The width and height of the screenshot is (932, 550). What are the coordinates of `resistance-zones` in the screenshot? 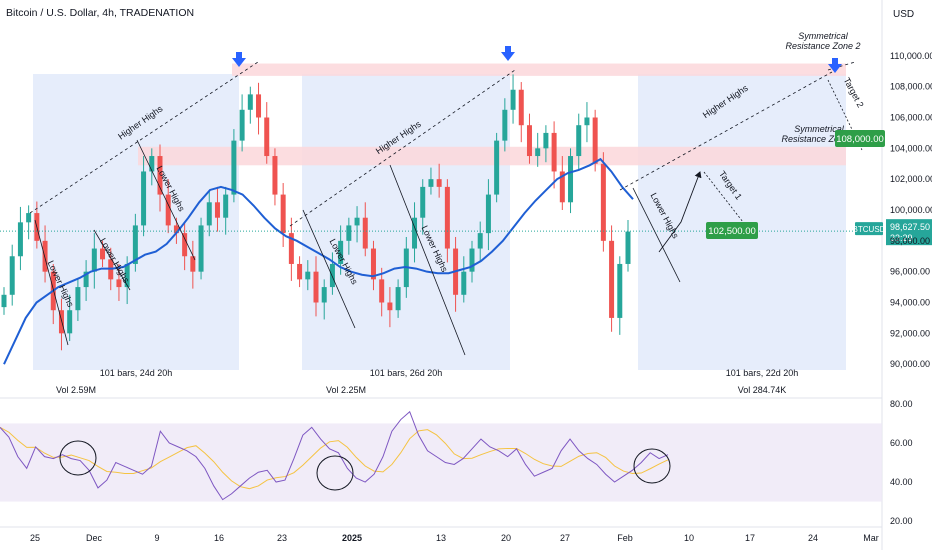 It's located at (492, 114).